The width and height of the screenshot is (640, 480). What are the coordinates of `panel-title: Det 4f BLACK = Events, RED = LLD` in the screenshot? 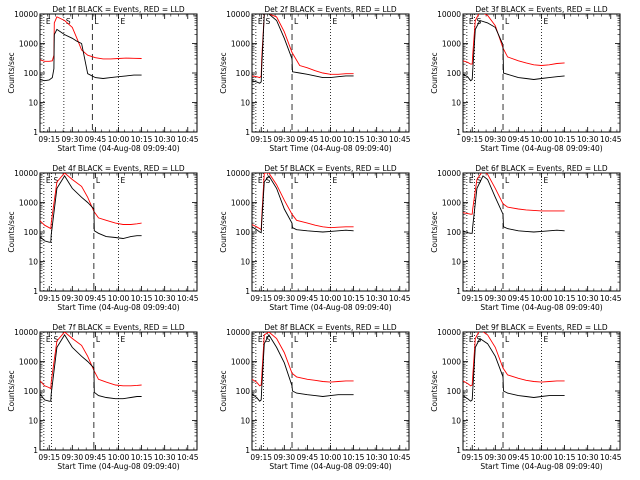 It's located at (118, 168).